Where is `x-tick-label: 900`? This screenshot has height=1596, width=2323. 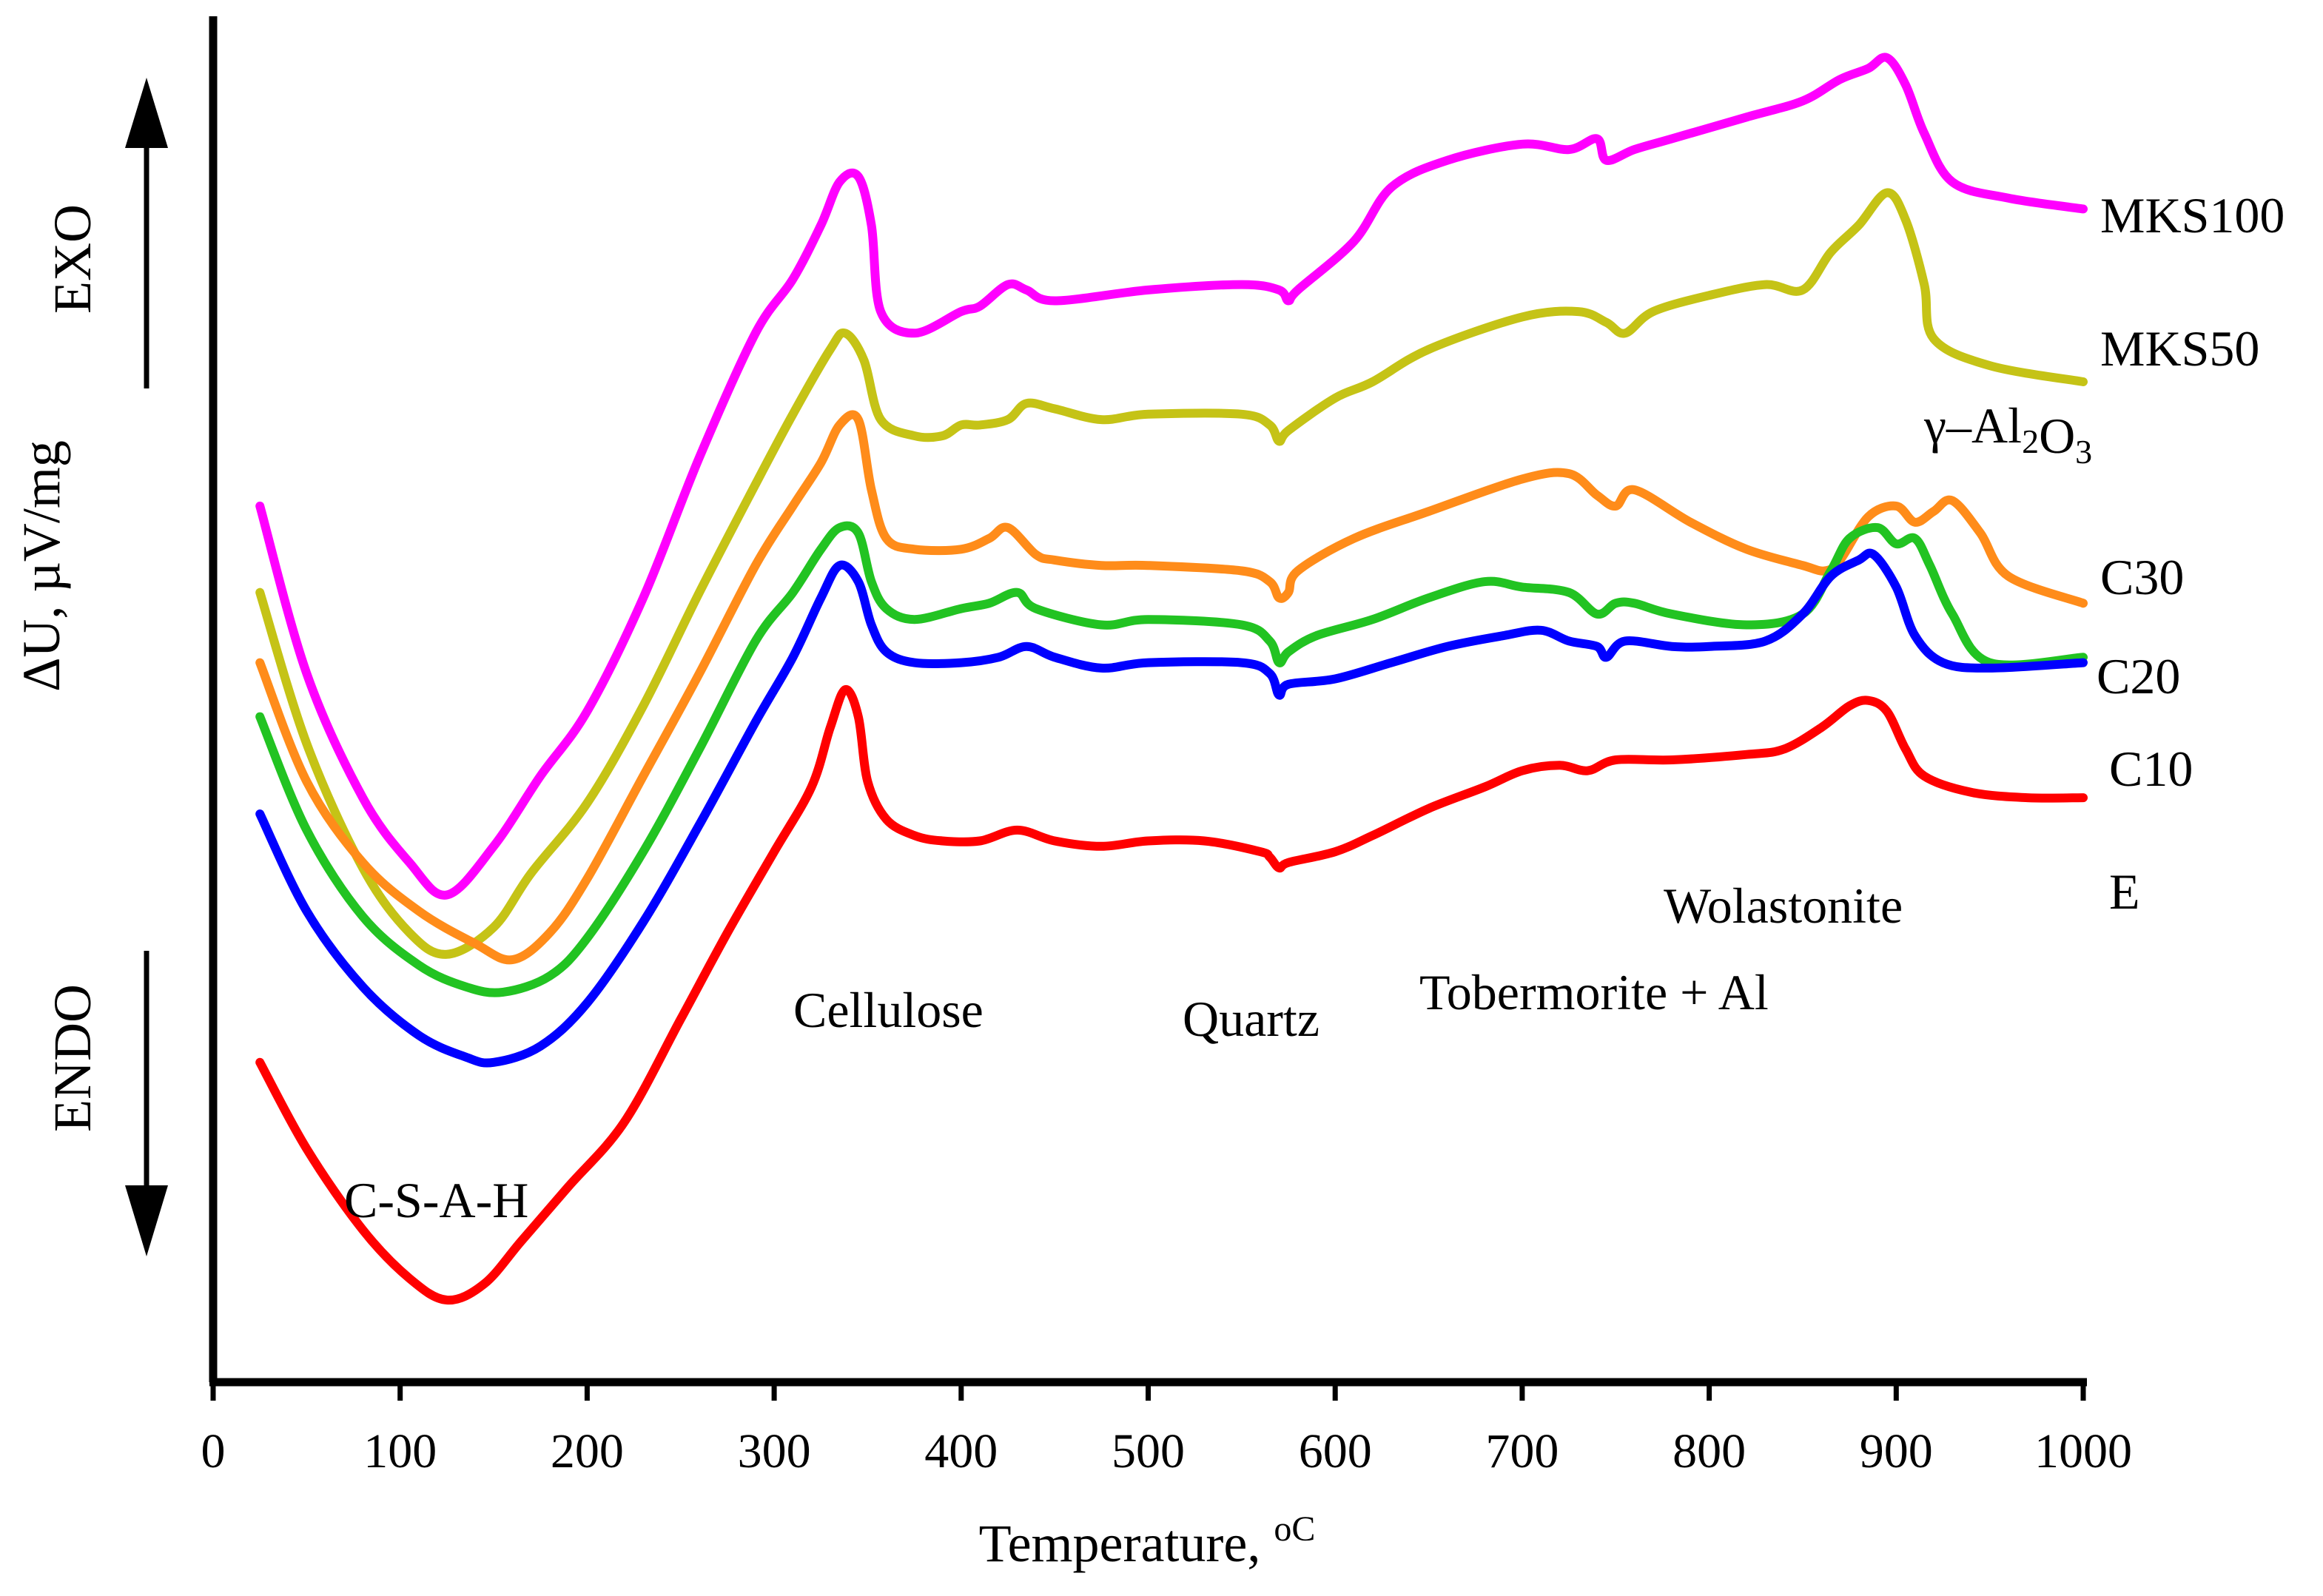
x-tick-label: 900 is located at coordinates (1896, 1451).